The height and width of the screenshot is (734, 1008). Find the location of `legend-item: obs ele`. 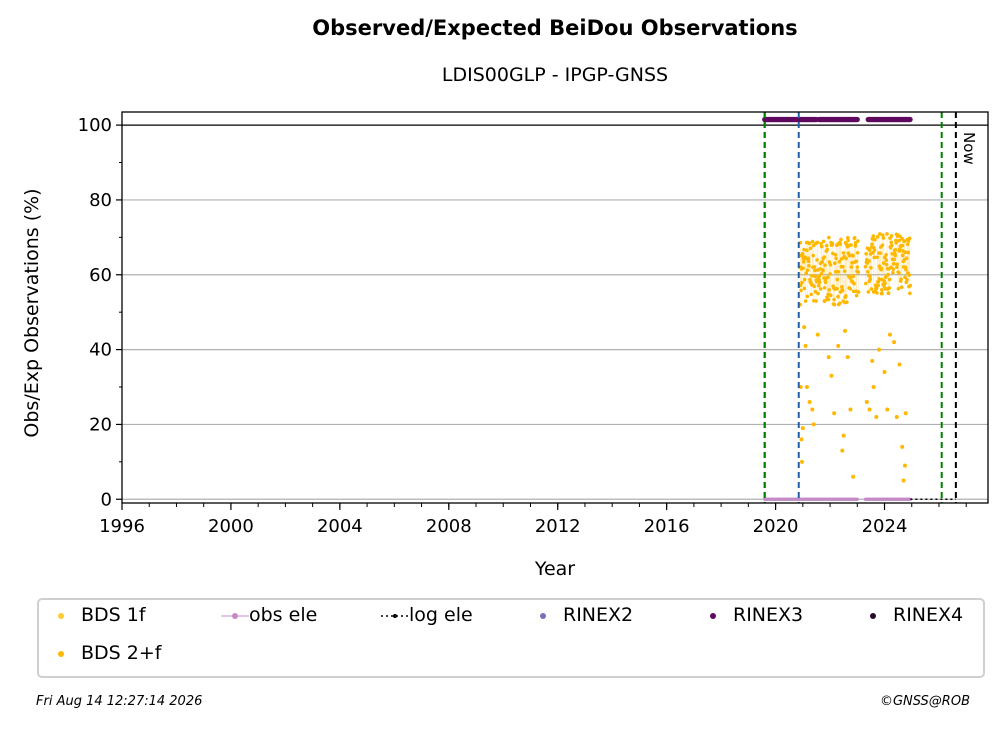

legend-item: obs ele is located at coordinates (269, 615).